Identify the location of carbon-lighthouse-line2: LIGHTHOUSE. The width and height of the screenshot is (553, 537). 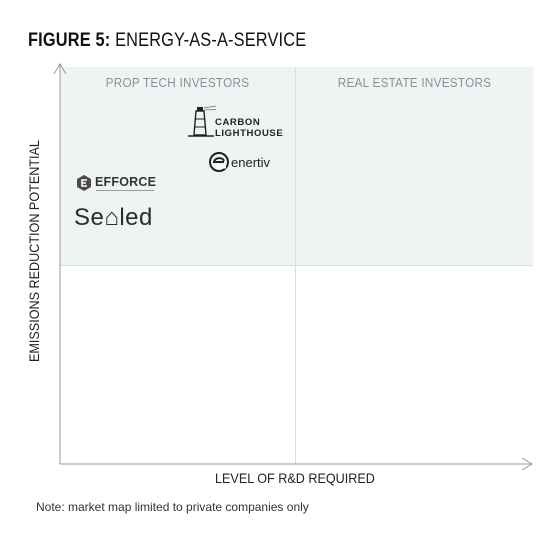
(249, 133).